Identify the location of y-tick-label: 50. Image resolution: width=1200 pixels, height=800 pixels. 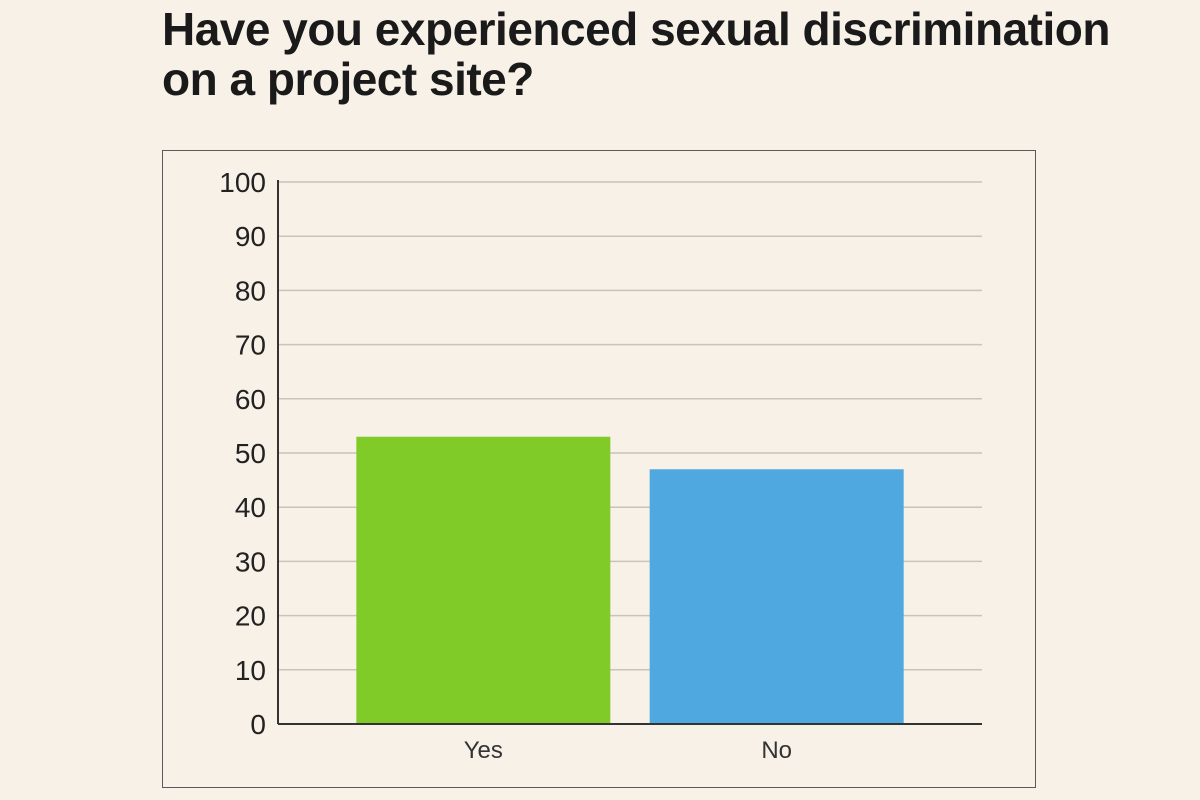
(250, 453).